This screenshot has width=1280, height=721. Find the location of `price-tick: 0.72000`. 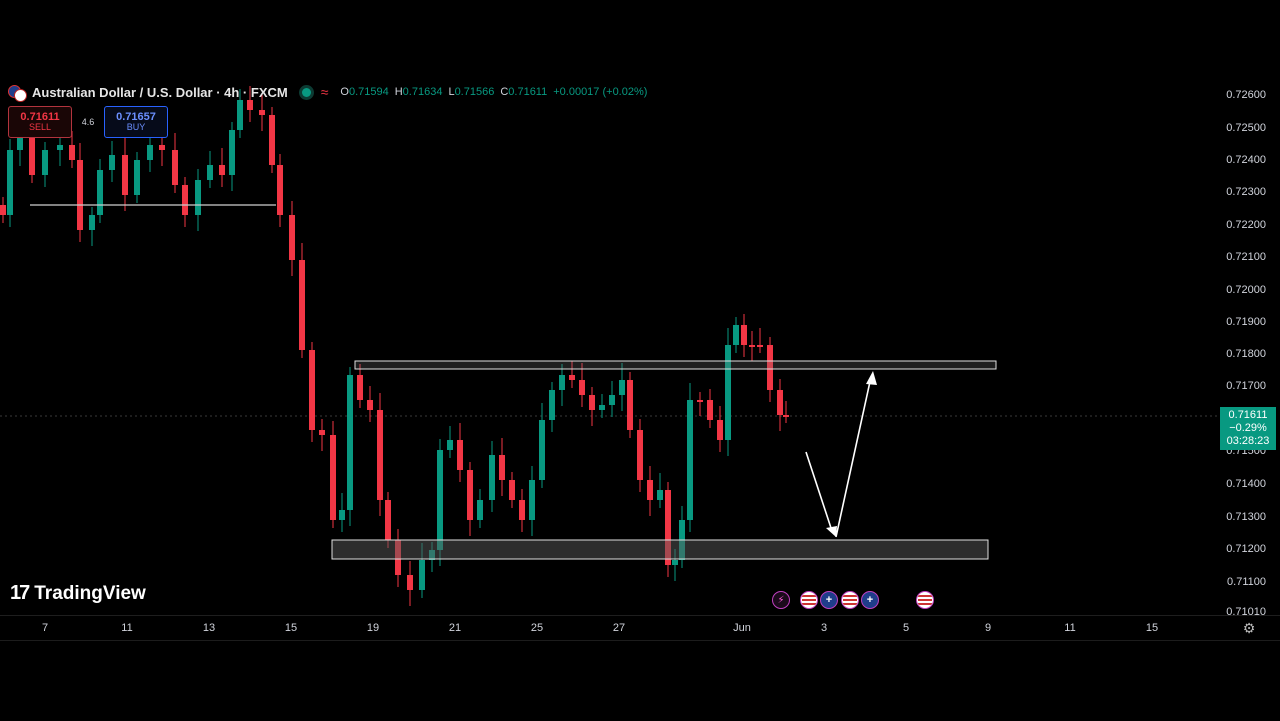

price-tick: 0.72000 is located at coordinates (1246, 290).